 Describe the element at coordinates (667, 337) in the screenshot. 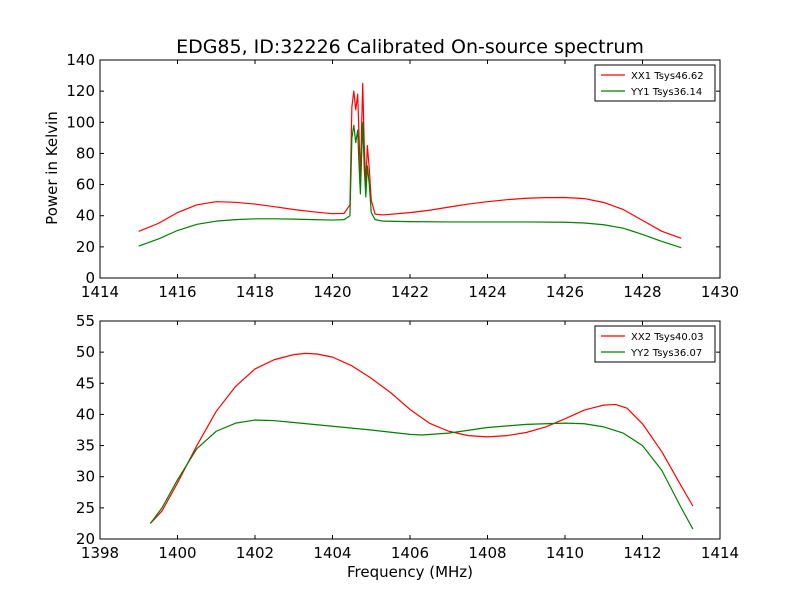

I see `legend-label: XX2 Tsys40.03` at that location.